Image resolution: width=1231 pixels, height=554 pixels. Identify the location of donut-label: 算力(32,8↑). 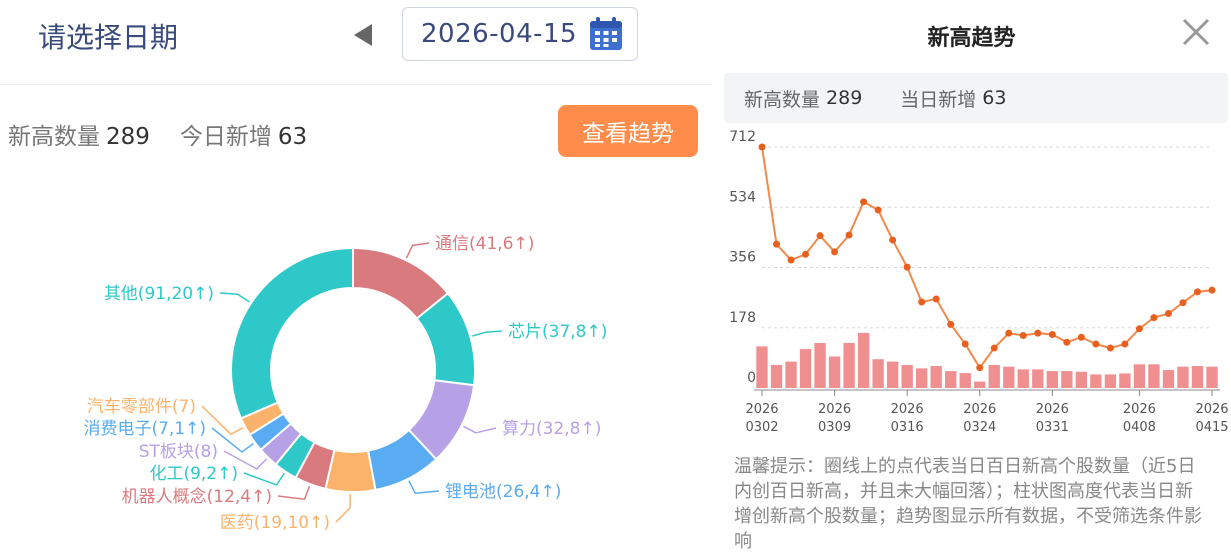
(551, 429).